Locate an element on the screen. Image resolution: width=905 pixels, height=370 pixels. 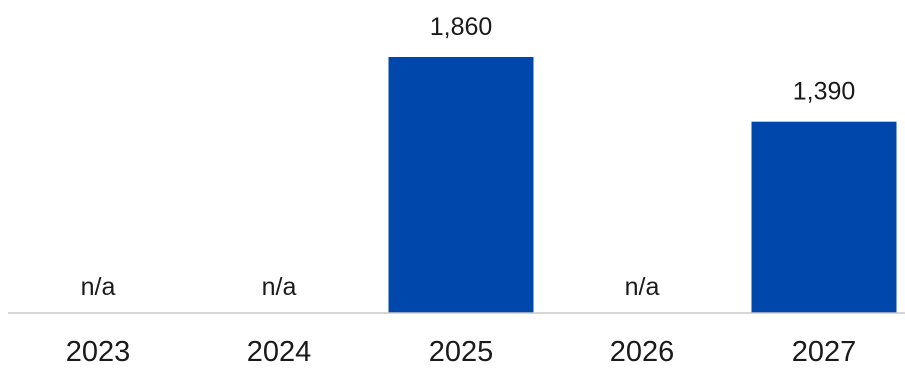
data-label-2023: n/a is located at coordinates (98, 287).